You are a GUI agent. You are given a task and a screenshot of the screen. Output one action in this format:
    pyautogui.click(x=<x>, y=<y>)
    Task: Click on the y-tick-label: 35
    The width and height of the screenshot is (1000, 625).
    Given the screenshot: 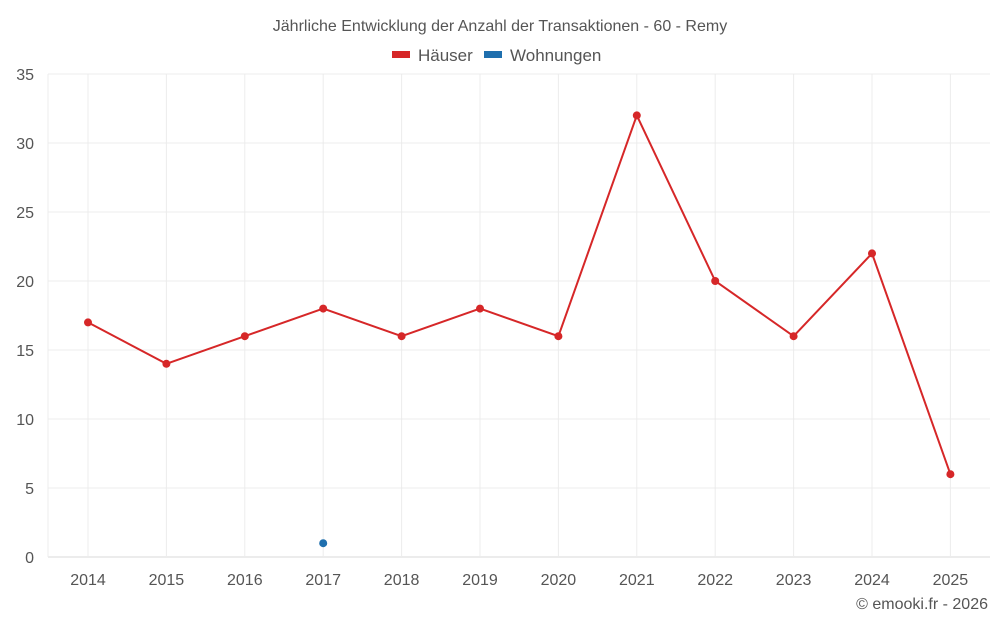 What is the action you would take?
    pyautogui.click(x=25, y=75)
    